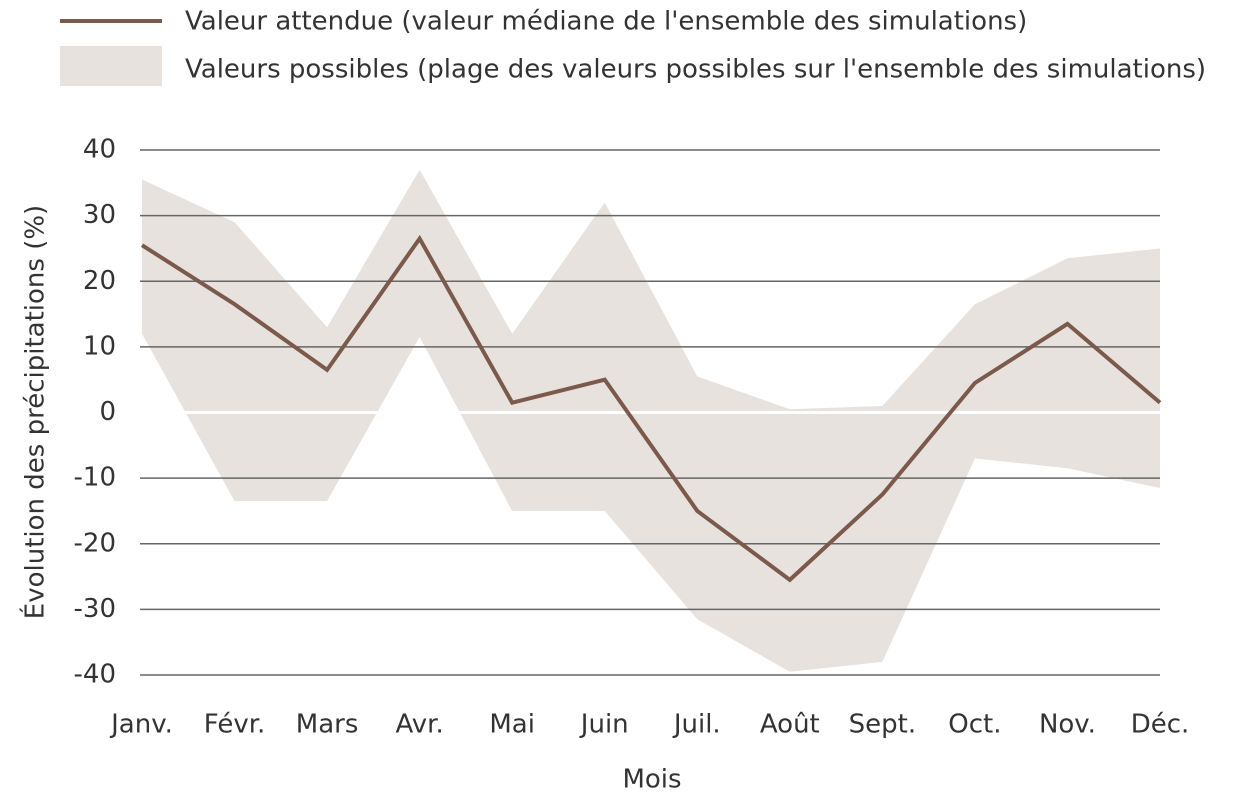 The height and width of the screenshot is (797, 1236). I want to click on y-tick-label: -30, so click(95, 609).